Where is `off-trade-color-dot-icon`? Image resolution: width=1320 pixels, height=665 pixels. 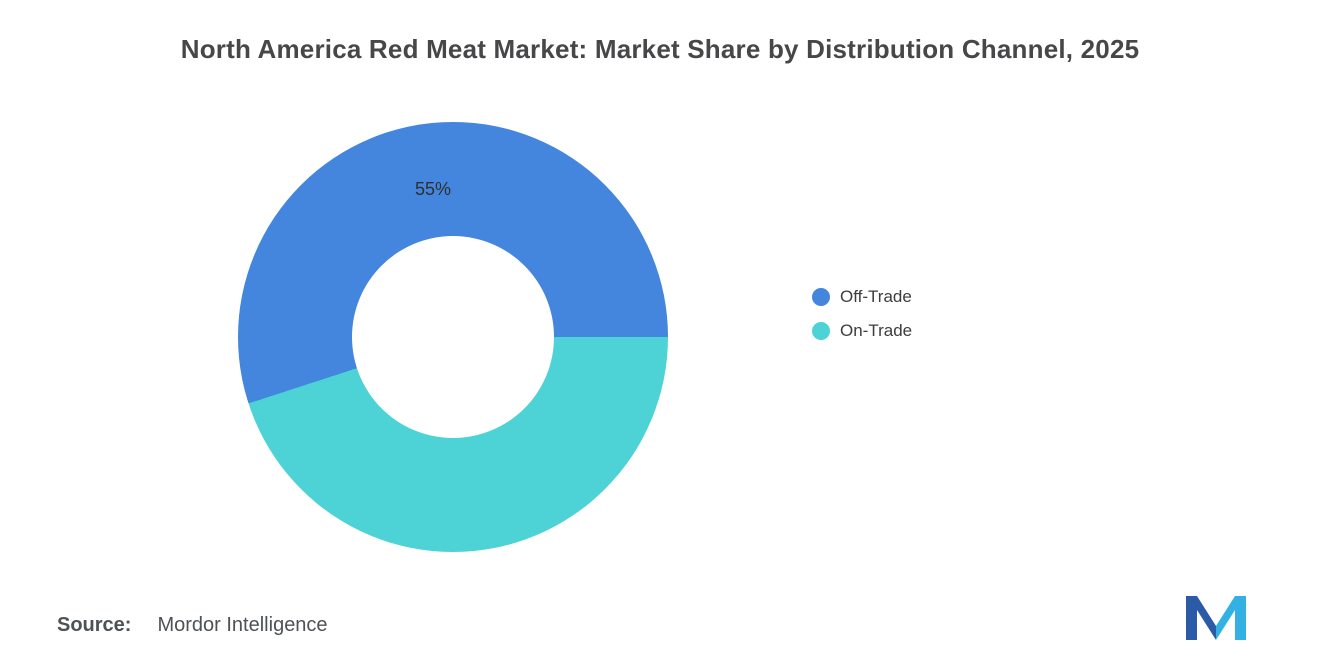
off-trade-color-dot-icon is located at coordinates (821, 297).